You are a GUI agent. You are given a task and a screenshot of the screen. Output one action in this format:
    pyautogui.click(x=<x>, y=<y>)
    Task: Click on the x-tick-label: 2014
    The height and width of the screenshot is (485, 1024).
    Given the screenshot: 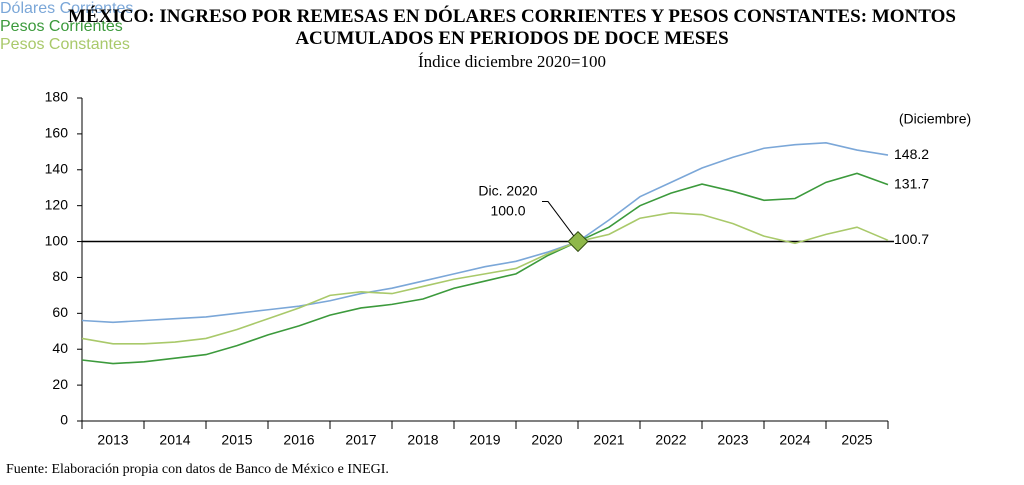 What is the action you would take?
    pyautogui.click(x=174, y=440)
    